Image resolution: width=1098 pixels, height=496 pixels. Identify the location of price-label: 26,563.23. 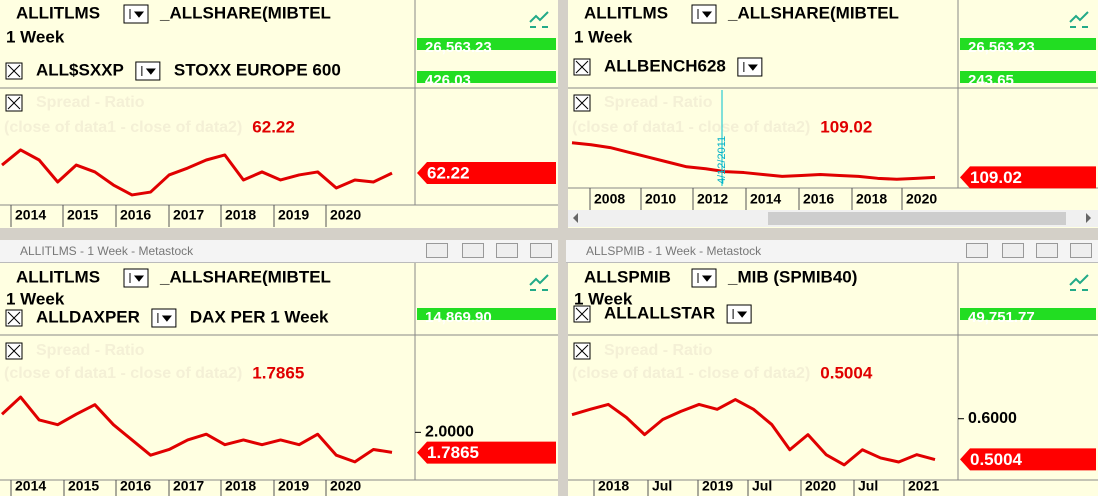
(1001, 47).